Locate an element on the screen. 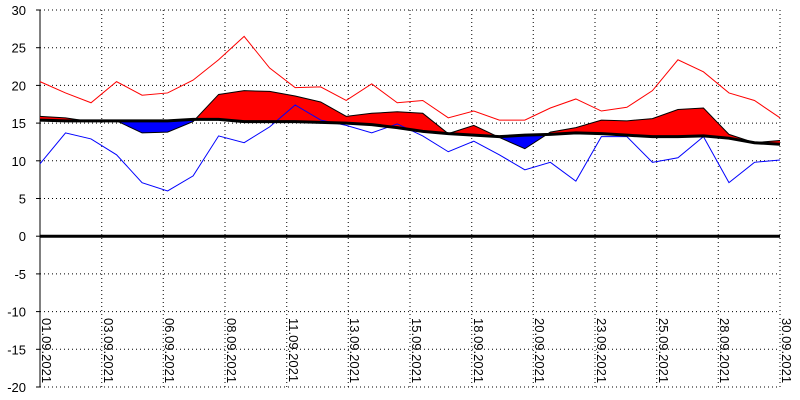 The width and height of the screenshot is (800, 400). y-tick-label: -10 is located at coordinates (16, 312).